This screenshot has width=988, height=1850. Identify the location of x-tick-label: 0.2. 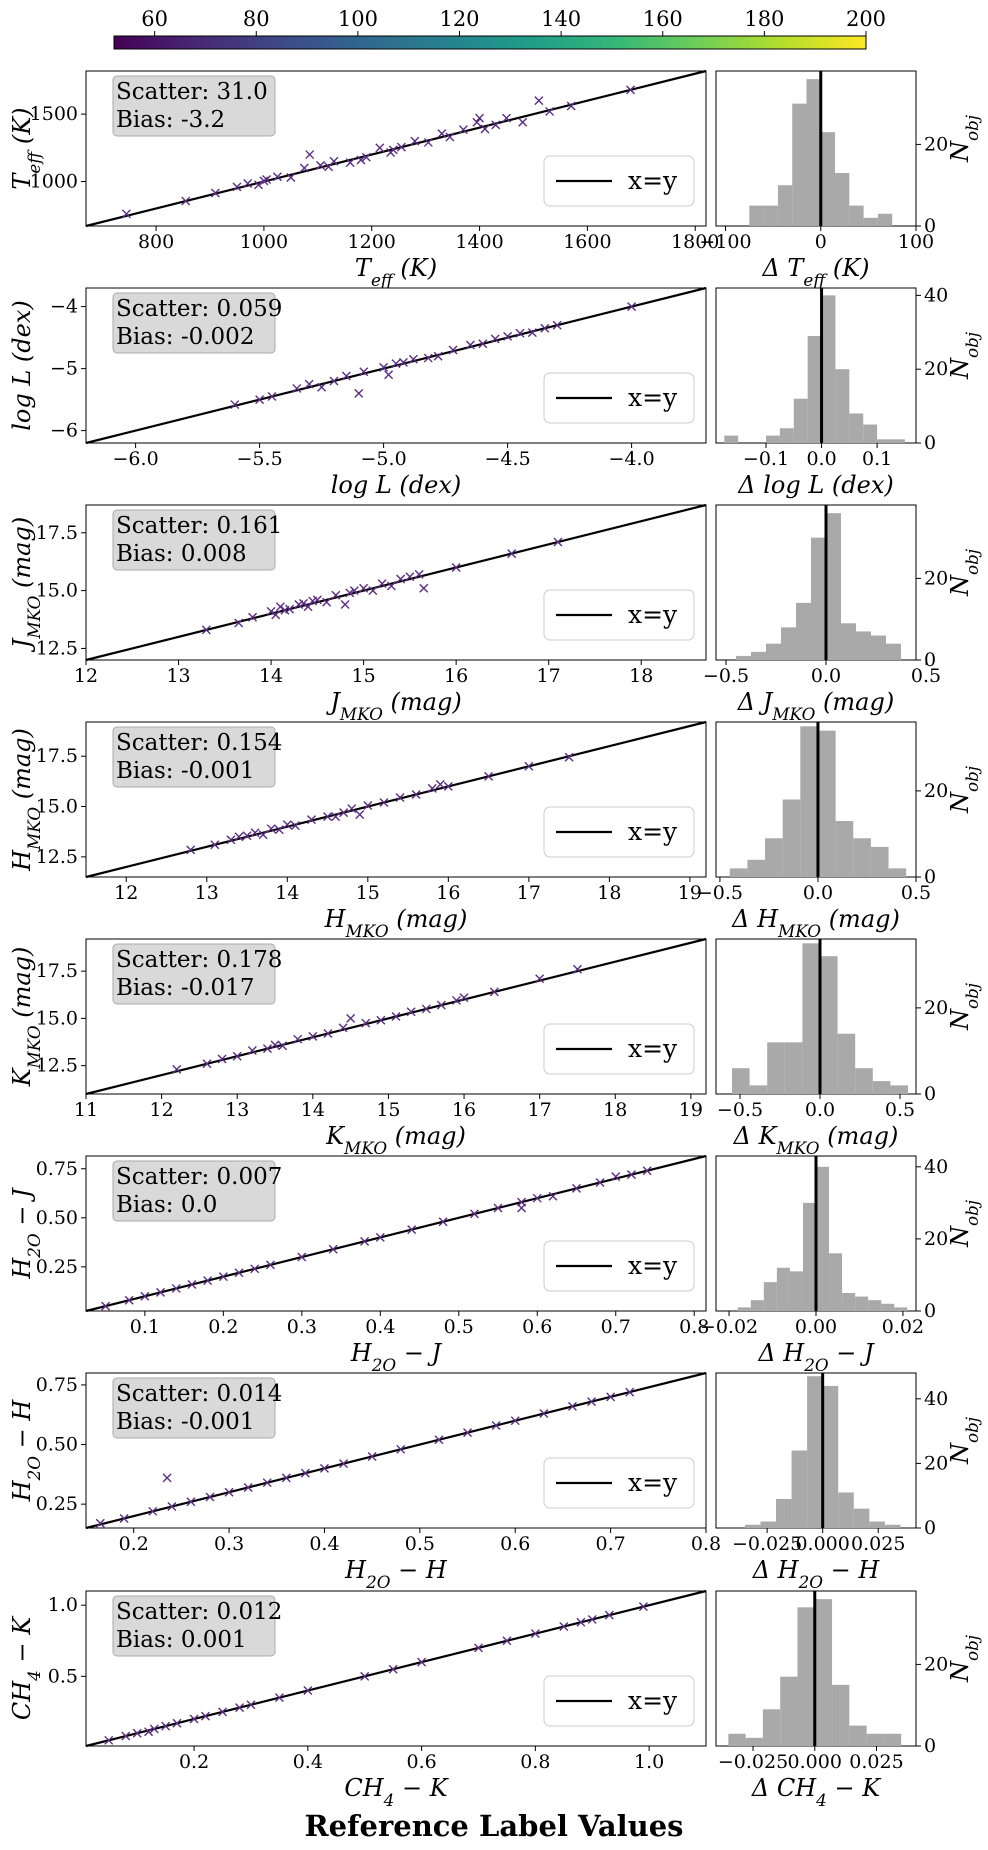
(134, 1544).